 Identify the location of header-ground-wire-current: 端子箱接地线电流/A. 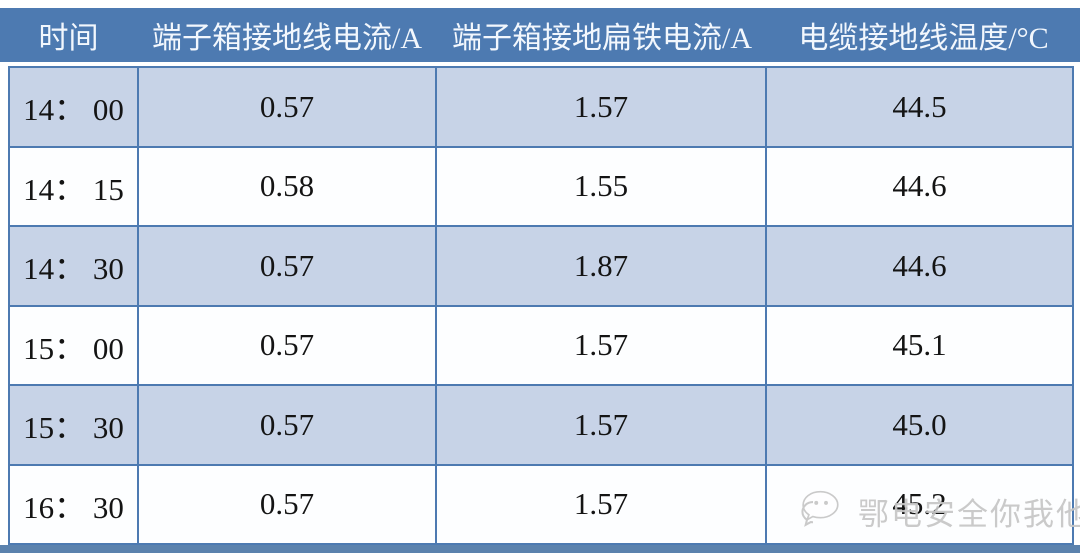
(287, 38).